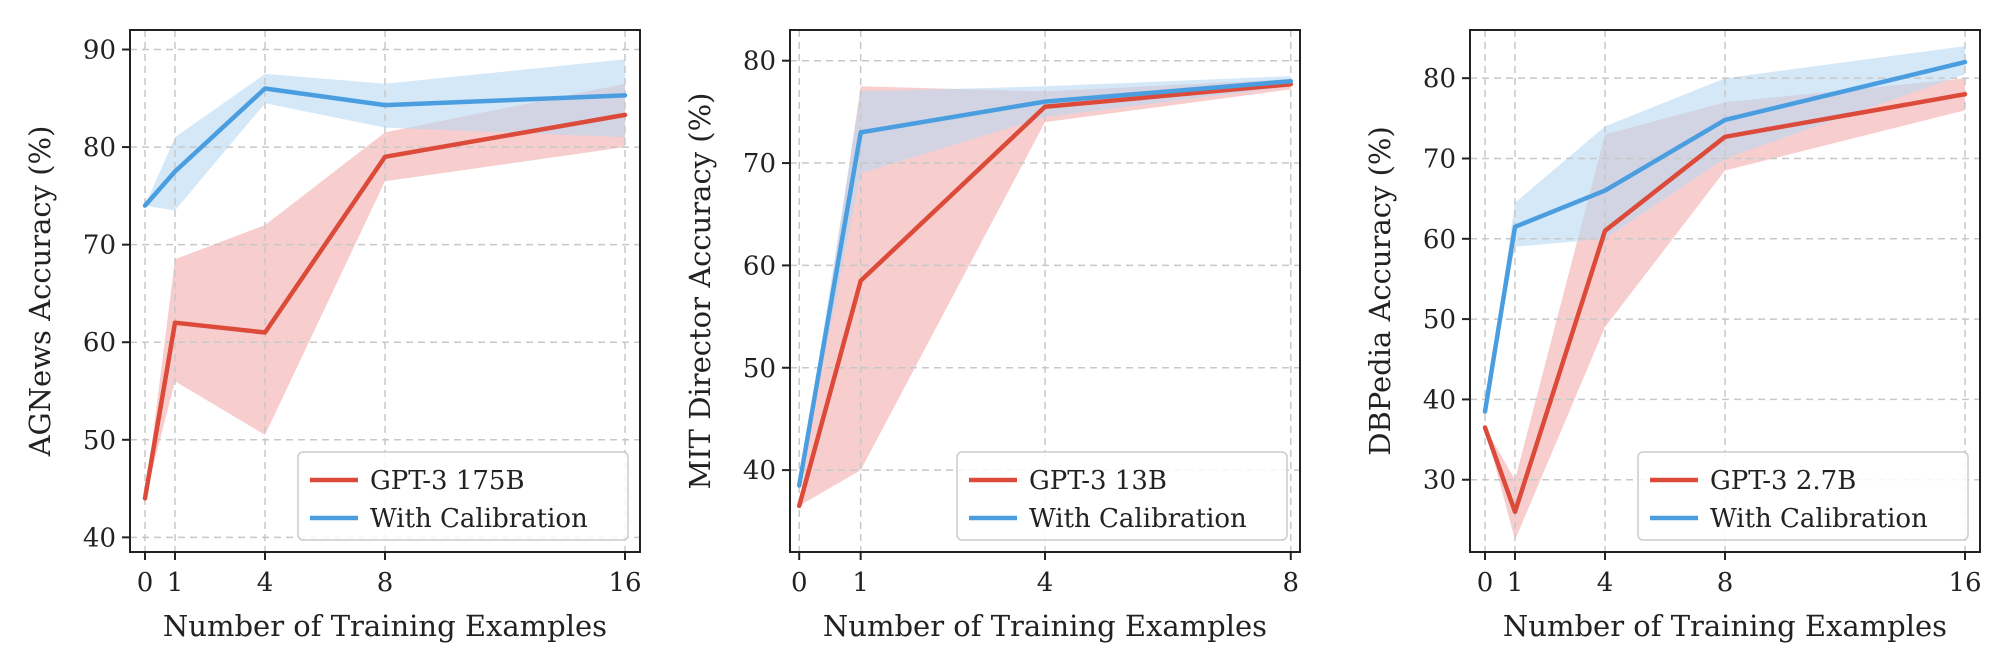 This screenshot has height=656, width=2000. What do you see at coordinates (447, 481) in the screenshot?
I see `legend-label-baseline: GPT-3 175B` at bounding box center [447, 481].